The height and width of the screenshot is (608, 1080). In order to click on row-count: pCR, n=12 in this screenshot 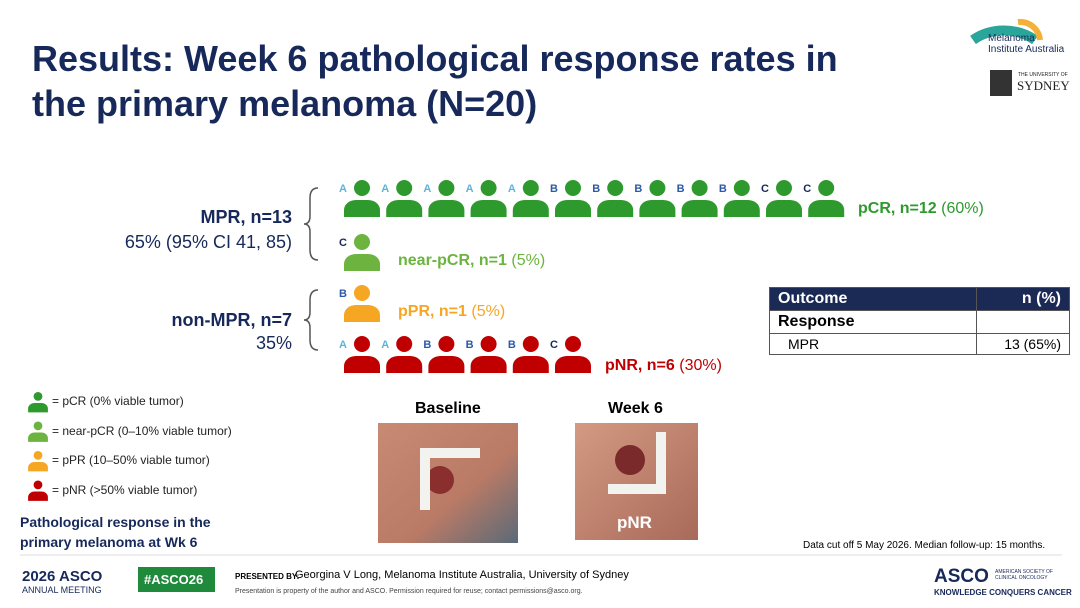, I will do `click(897, 208)`.